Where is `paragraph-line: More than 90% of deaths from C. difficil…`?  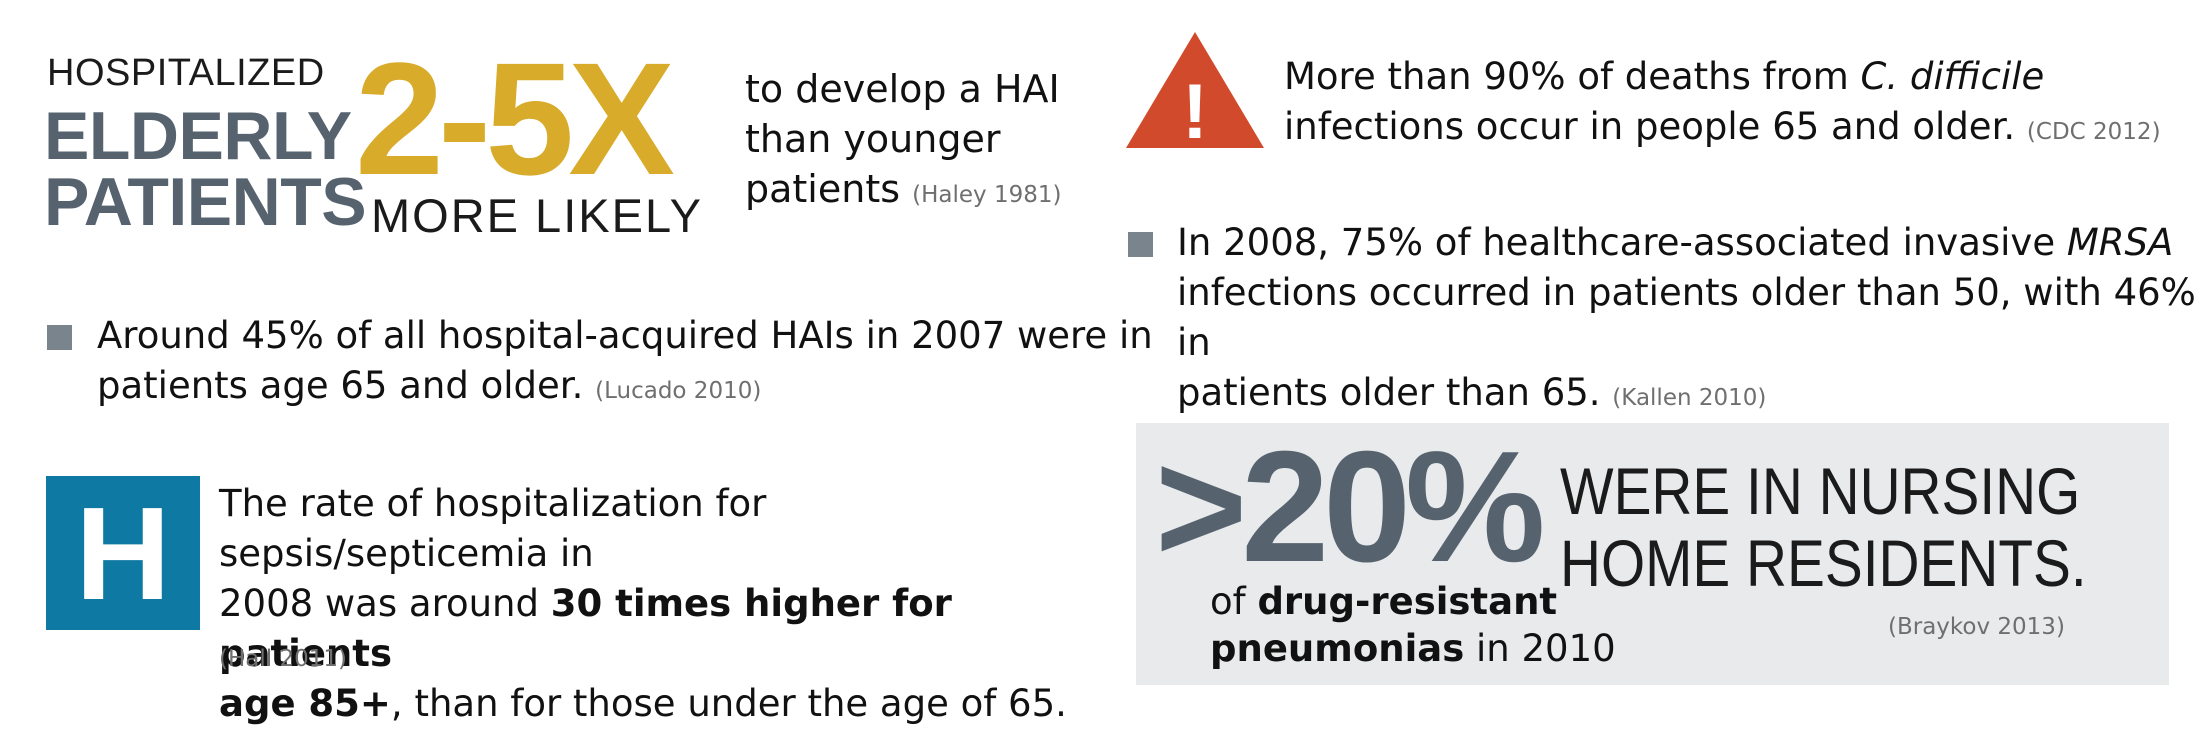 paragraph-line: More than 90% of deaths from C. difficil… is located at coordinates (1664, 76).